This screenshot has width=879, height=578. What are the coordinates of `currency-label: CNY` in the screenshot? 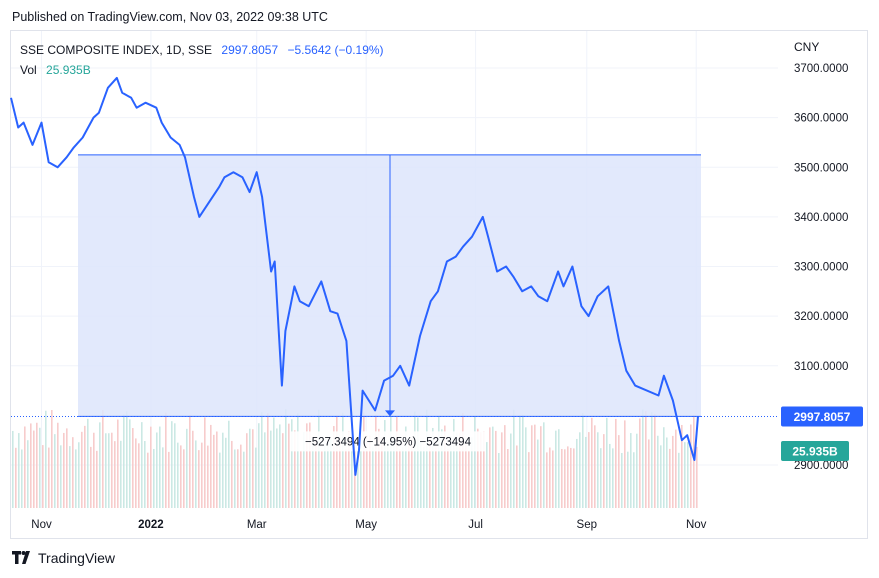 It's located at (807, 47).